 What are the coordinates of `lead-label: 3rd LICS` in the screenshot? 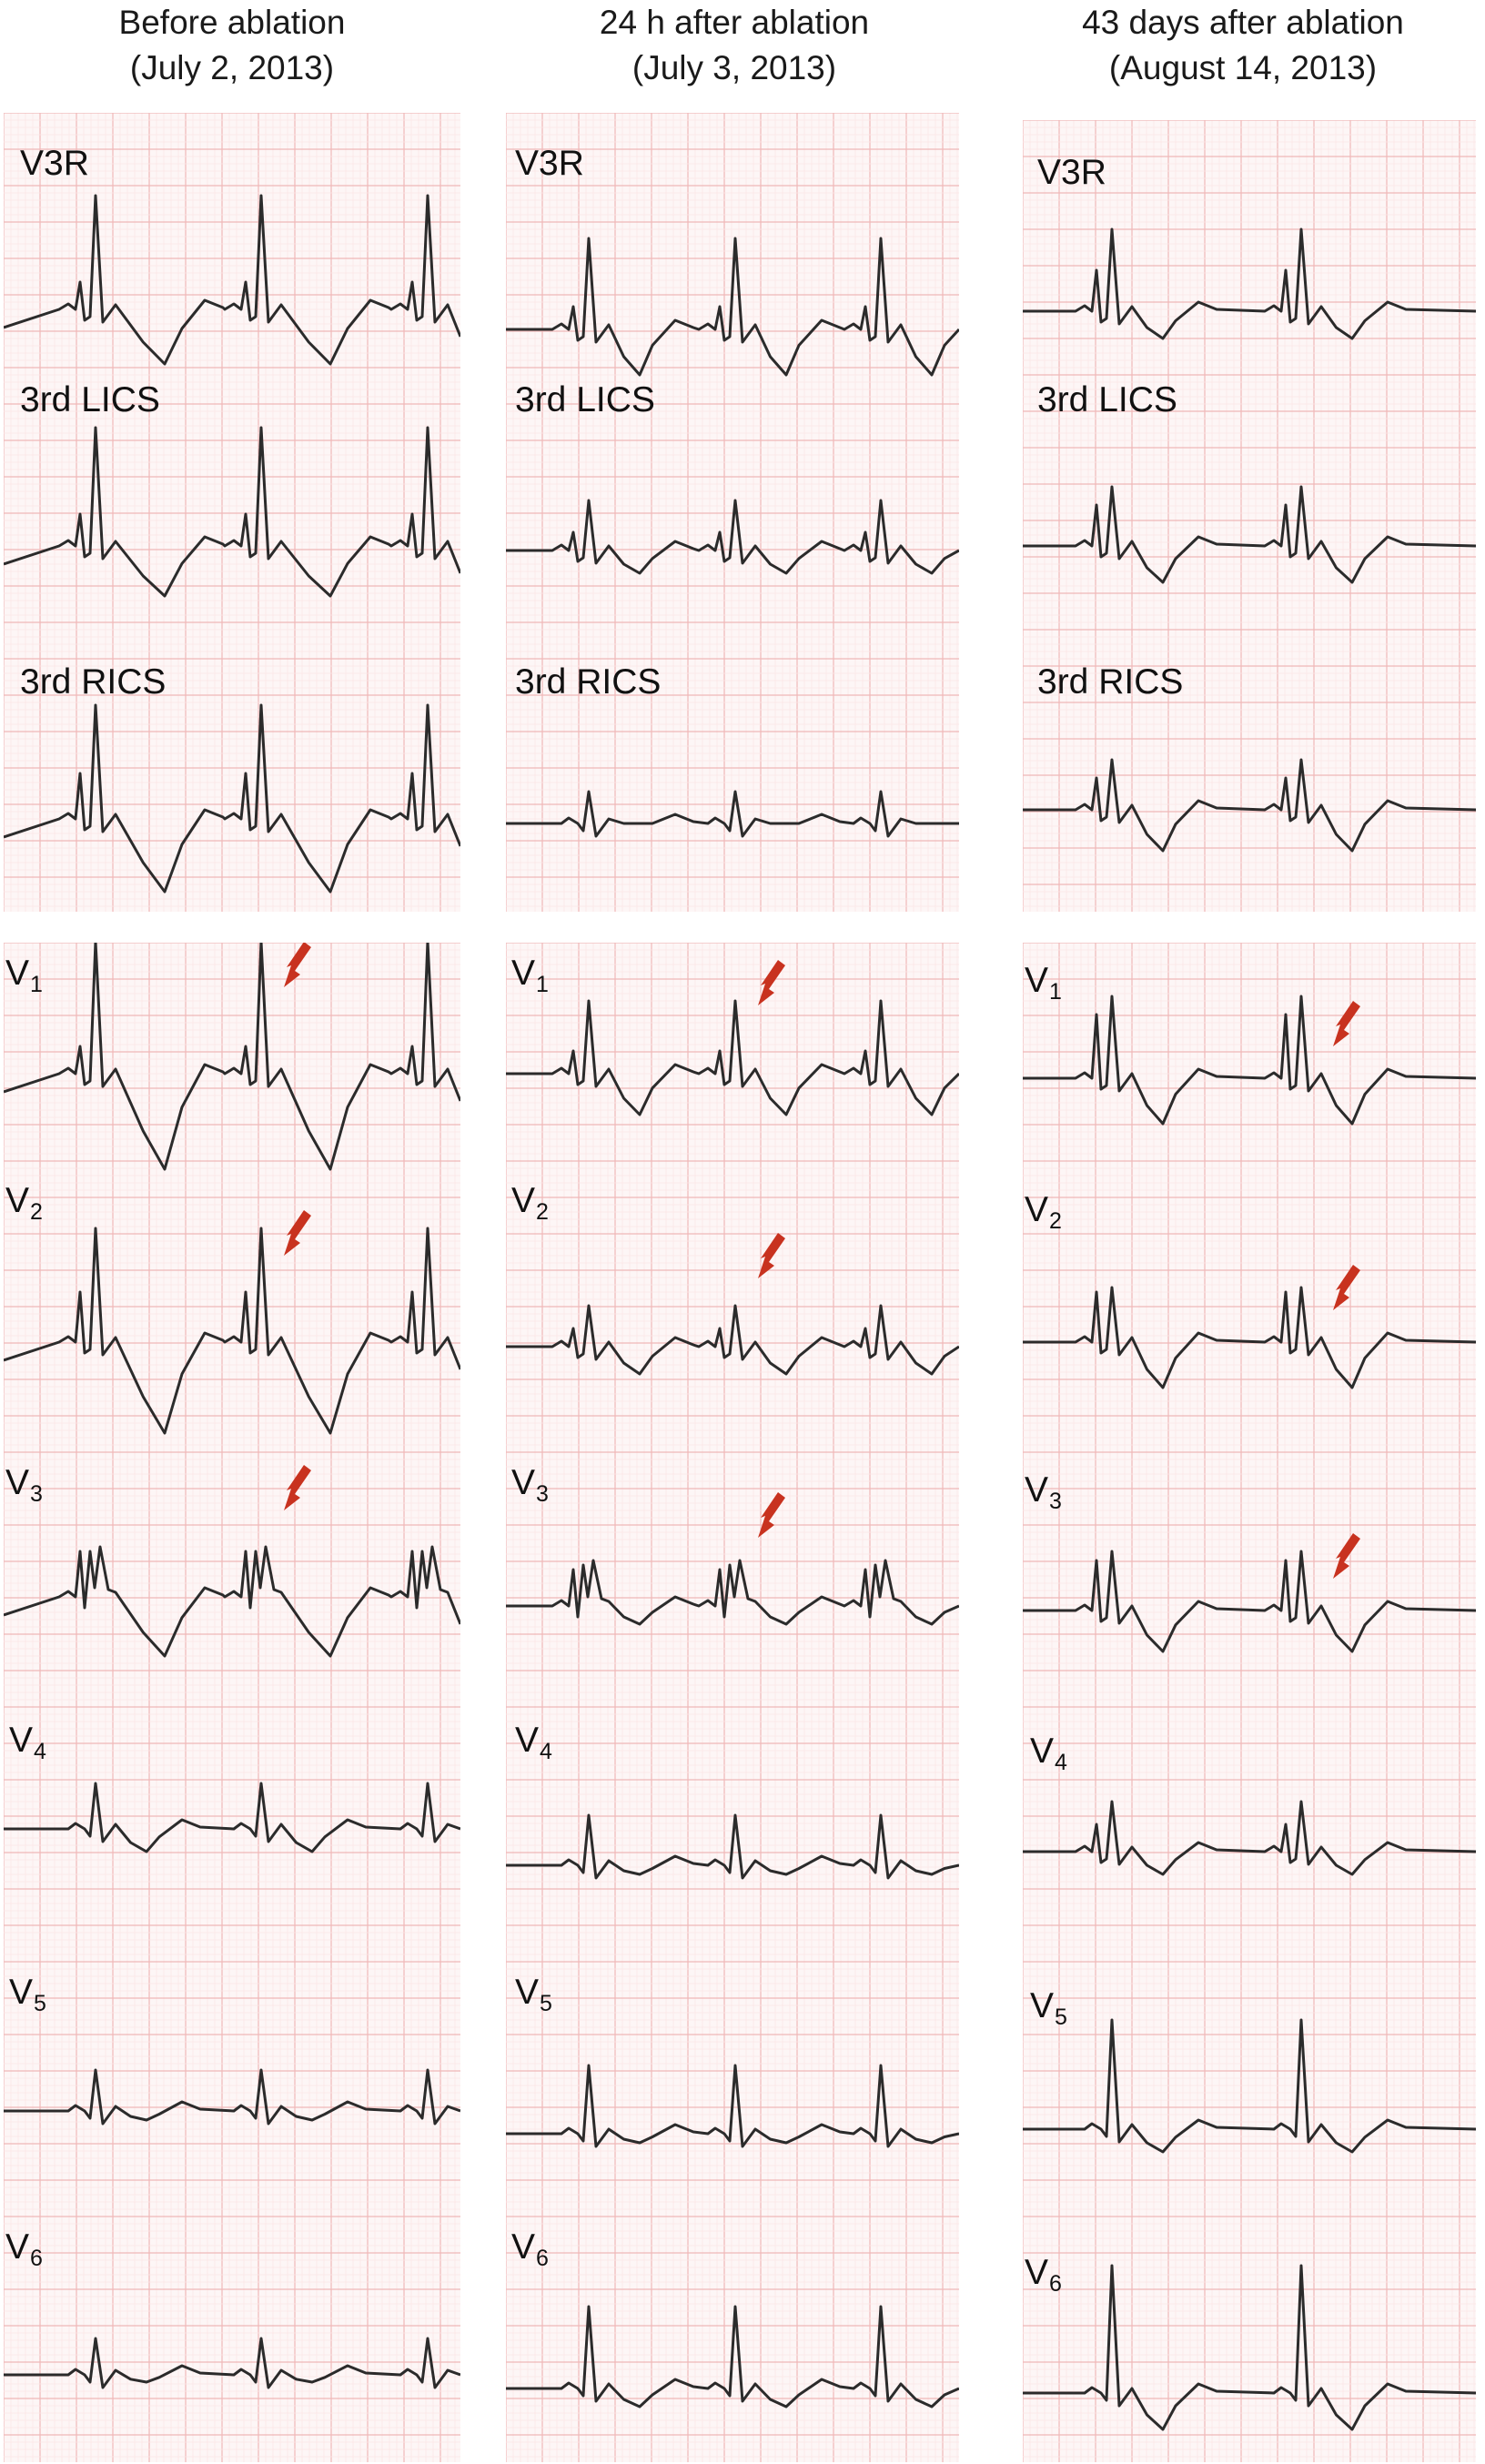 It's located at (585, 400).